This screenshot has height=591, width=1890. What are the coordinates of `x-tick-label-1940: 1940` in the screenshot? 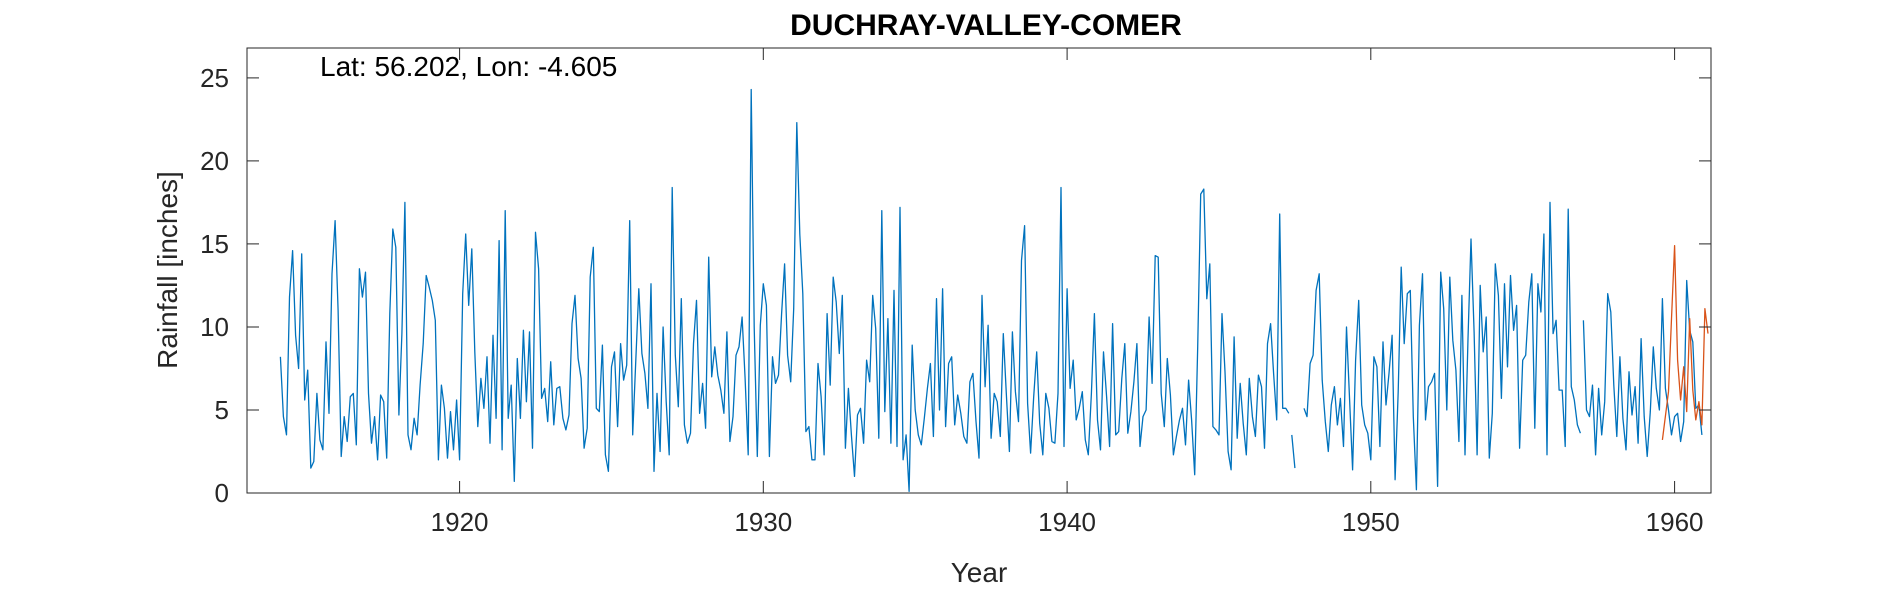 It's located at (1067, 522).